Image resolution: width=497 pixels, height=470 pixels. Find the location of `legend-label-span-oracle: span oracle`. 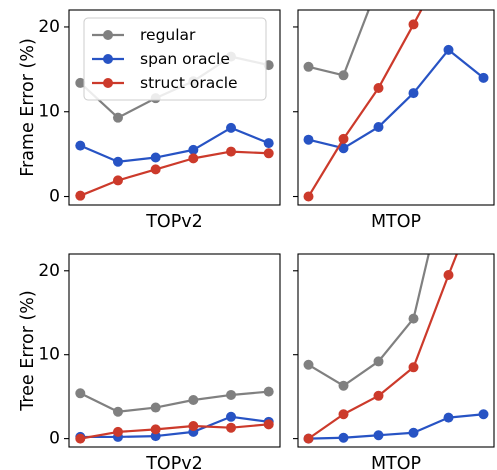

legend-label-span-oracle: span oracle is located at coordinates (185, 59).